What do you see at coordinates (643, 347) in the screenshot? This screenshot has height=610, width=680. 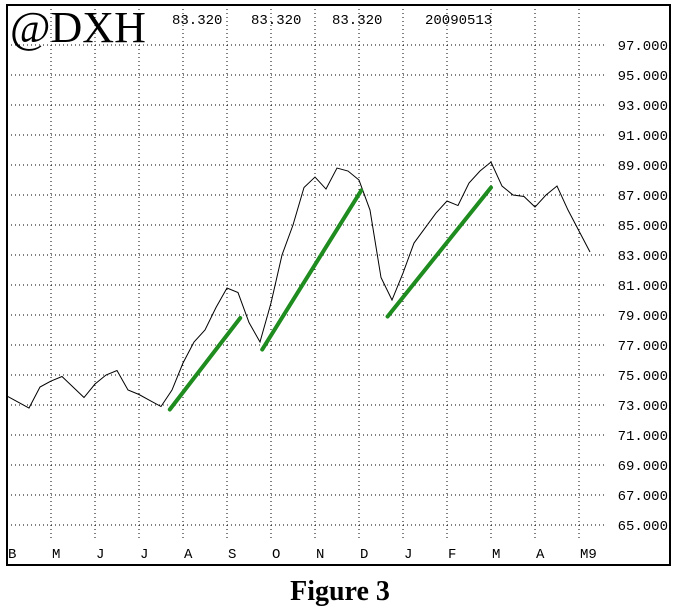 I see `y-tick-label: 77.000` at bounding box center [643, 347].